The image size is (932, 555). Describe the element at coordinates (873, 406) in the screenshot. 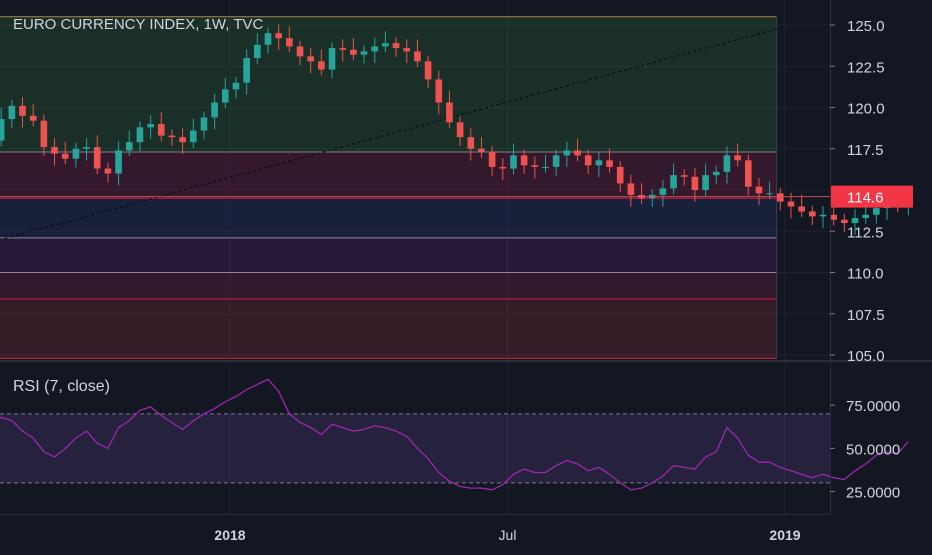

I see `rsi-tick-label: 75.0000` at that location.